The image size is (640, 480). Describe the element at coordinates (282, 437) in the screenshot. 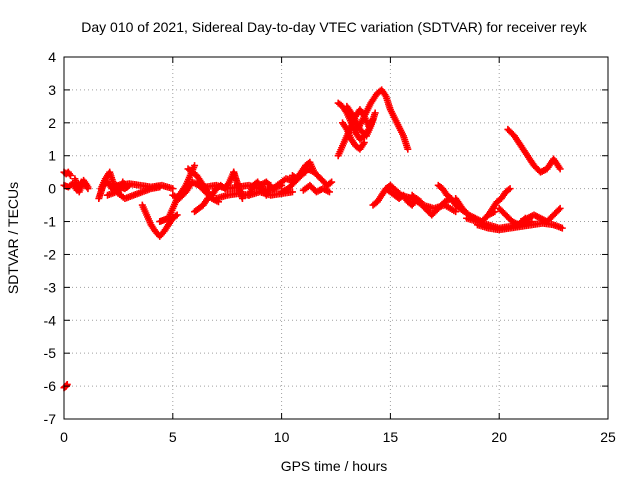

I see `x-tick-label: 10` at that location.